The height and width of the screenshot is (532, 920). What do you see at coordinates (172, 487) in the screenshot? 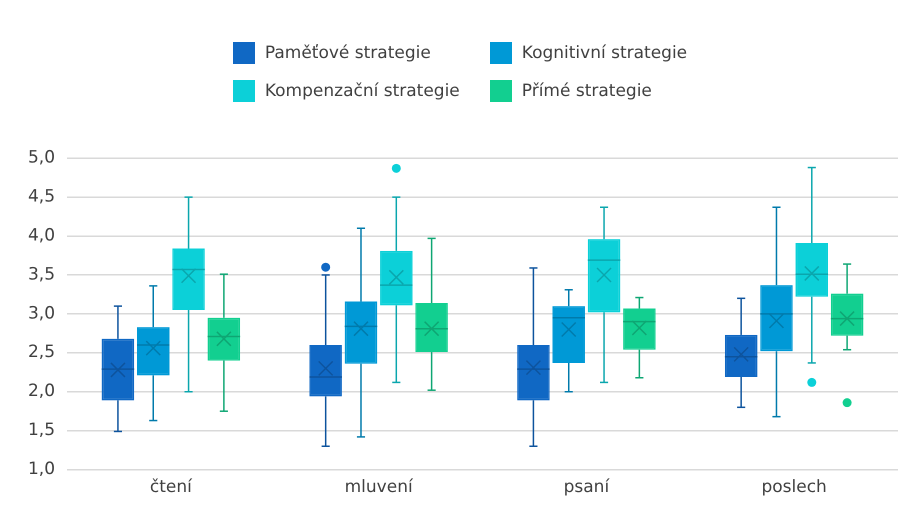
I see `x-tick-label: čtení` at bounding box center [172, 487].